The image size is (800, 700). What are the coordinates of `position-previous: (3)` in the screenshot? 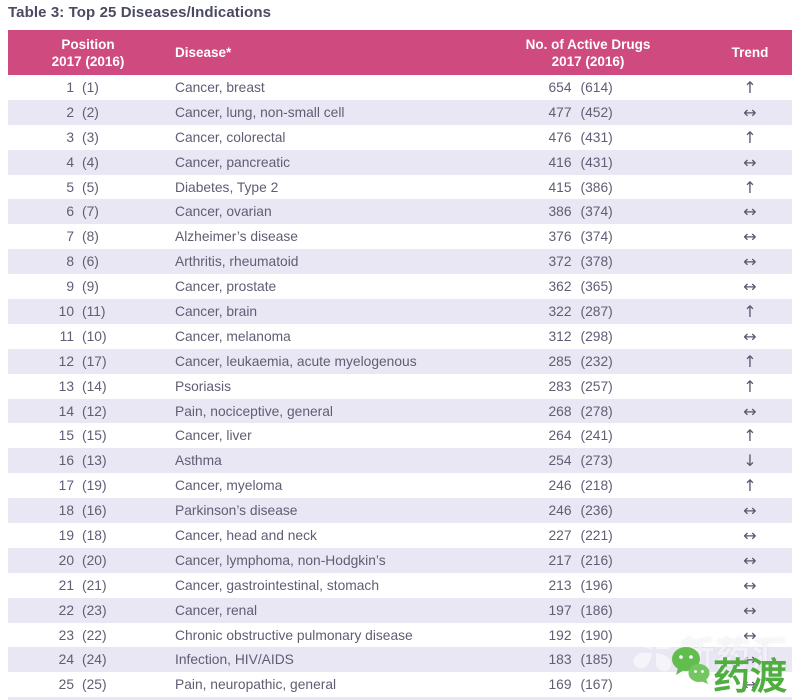 It's located at (90, 137).